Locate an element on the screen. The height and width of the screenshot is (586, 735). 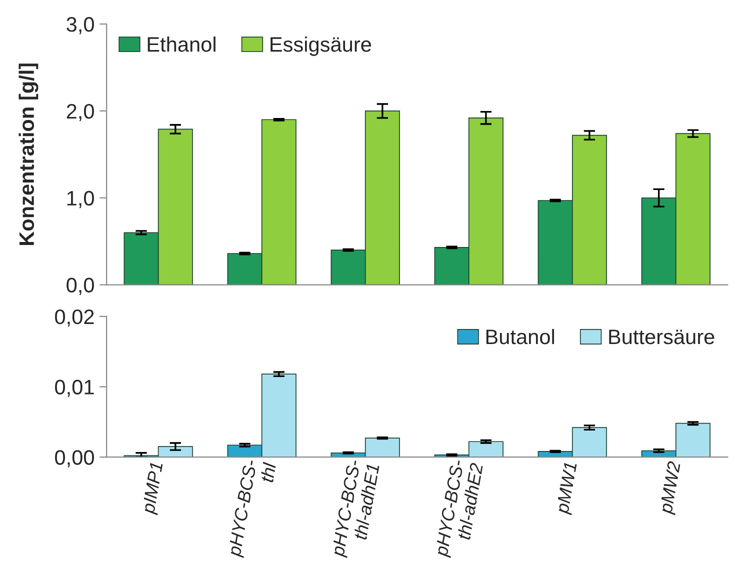
x-tick-label: pHYC-BCS- thl-adhE2 is located at coordinates (459, 508).